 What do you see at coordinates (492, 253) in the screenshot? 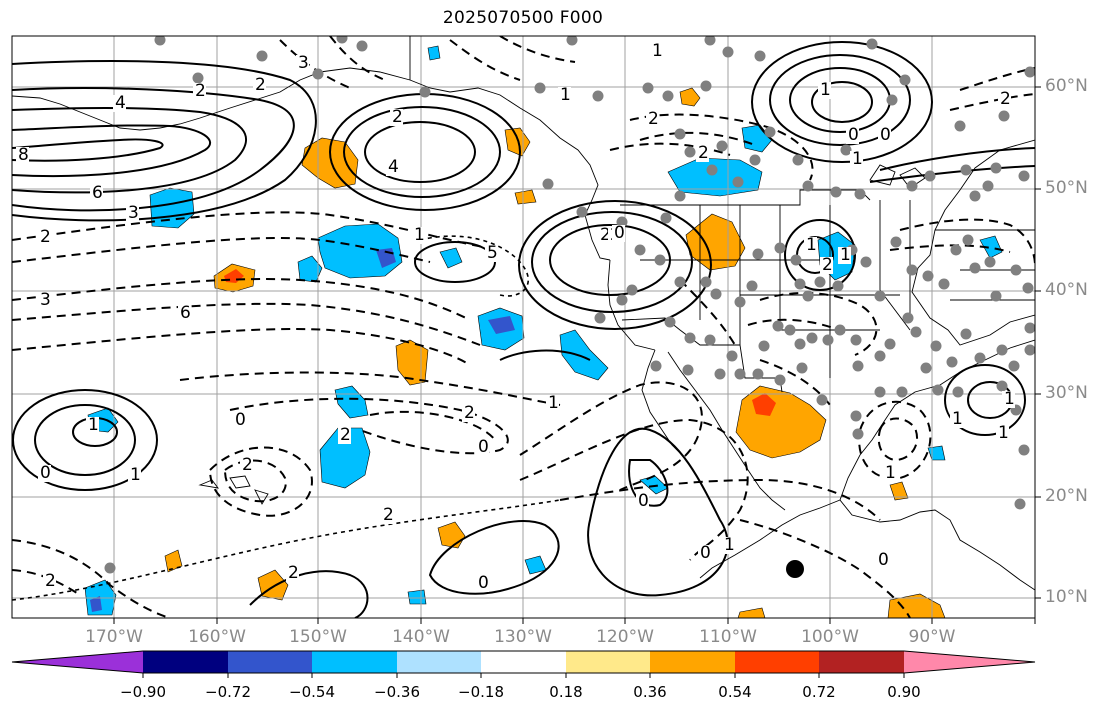
I see `contour-label: 5` at bounding box center [492, 253].